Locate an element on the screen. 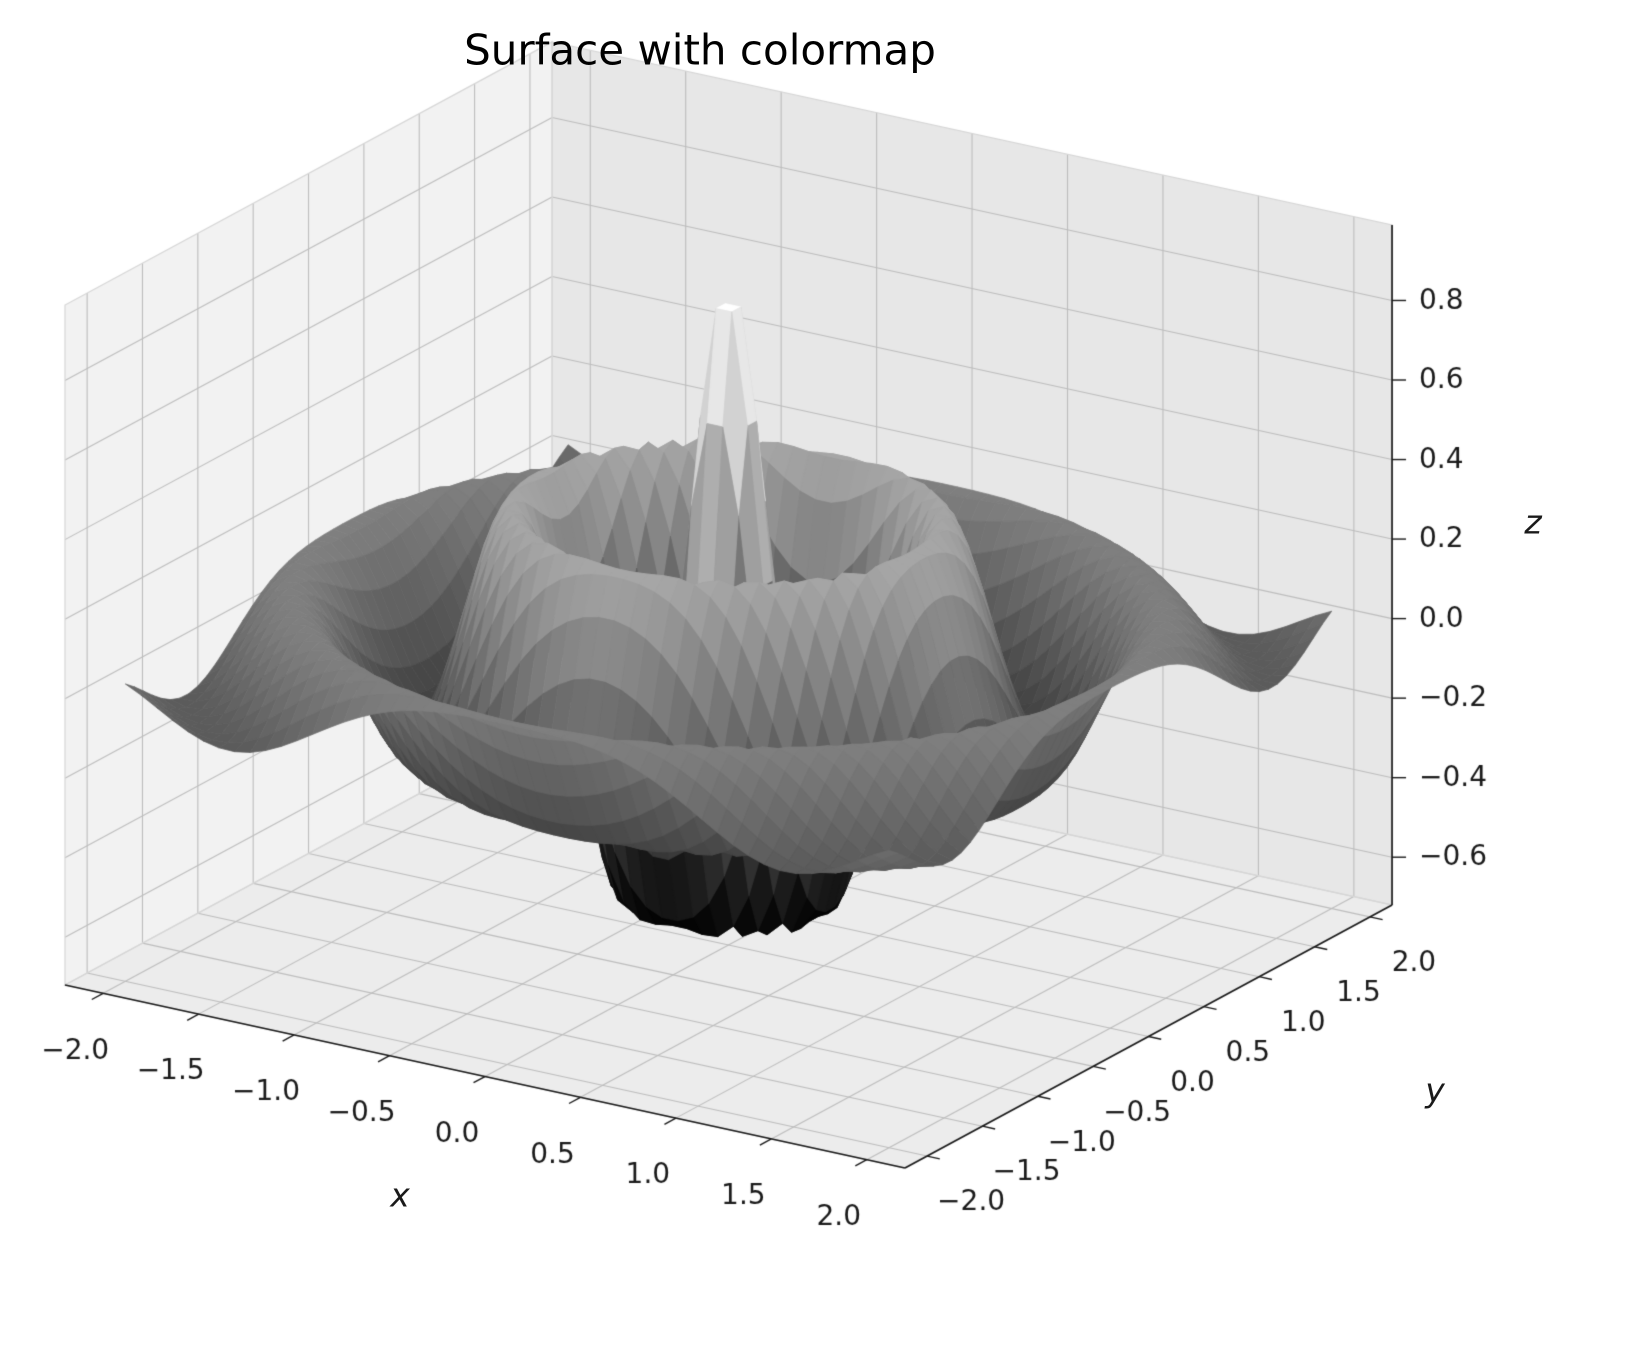 The height and width of the screenshot is (1350, 1652). x-axis-label: x is located at coordinates (400, 1195).